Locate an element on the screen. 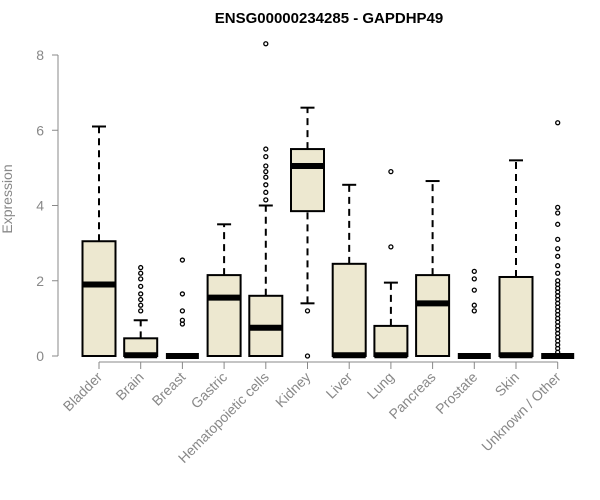 This screenshot has height=500, width=600. y-axis: 0 2 4 6 8 is located at coordinates (47, 205).